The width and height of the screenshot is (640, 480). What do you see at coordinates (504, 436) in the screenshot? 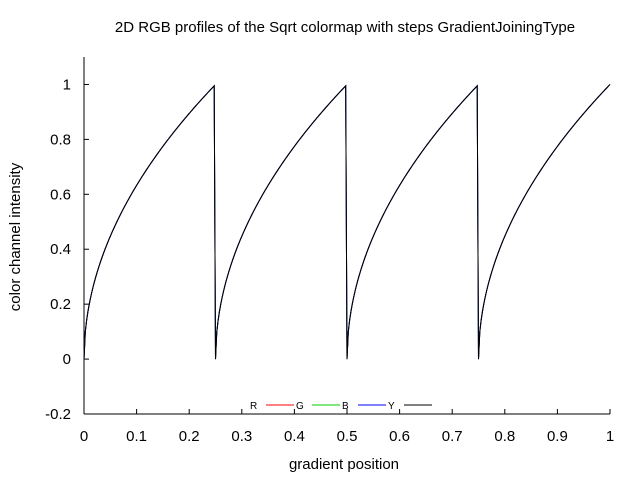
I see `x-tick-label: 0.8` at bounding box center [504, 436].